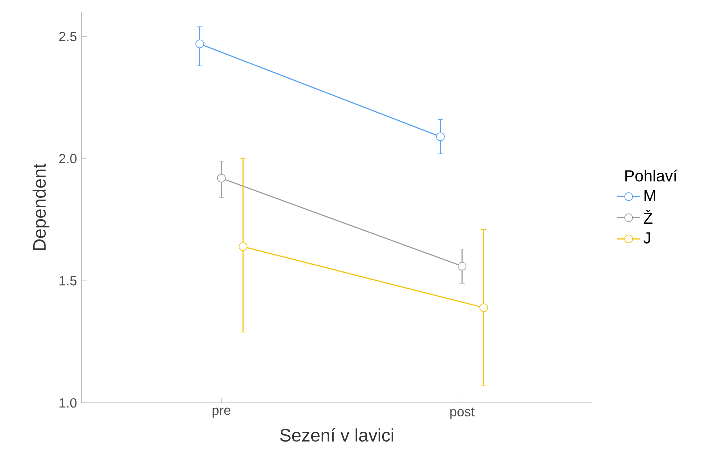  I want to click on y-axis-title: Dependent, so click(41, 207).